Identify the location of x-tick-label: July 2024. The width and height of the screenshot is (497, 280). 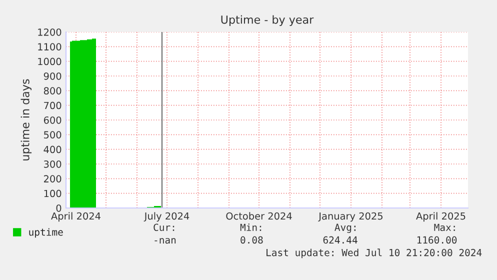
(167, 217).